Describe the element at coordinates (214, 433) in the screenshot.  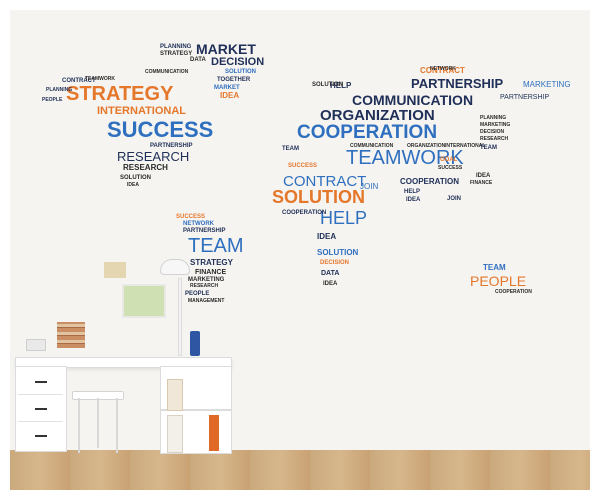
I see `orange-box` at that location.